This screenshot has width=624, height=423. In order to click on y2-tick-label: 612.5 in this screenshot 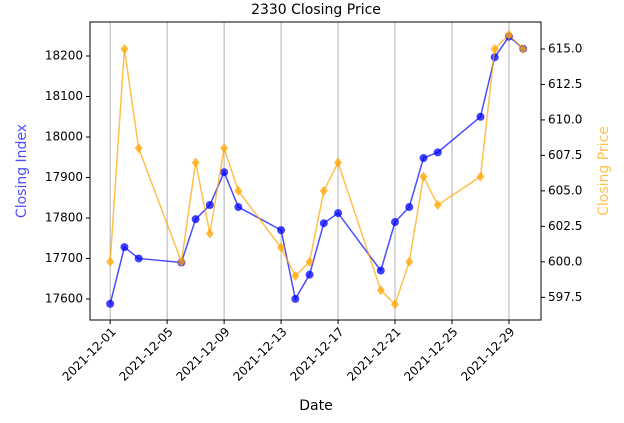, I will do `click(565, 84)`.